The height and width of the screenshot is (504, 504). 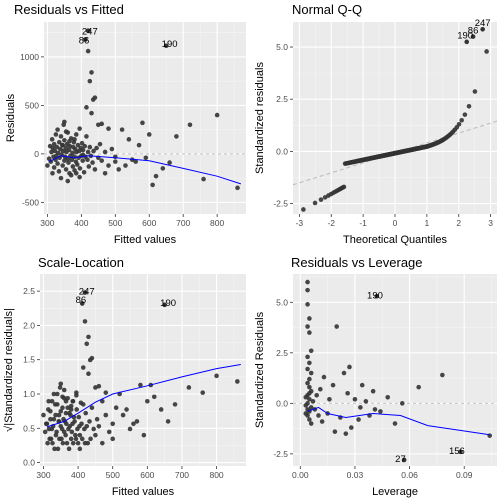 I want to click on x-tick-label: 800, so click(x=216, y=475).